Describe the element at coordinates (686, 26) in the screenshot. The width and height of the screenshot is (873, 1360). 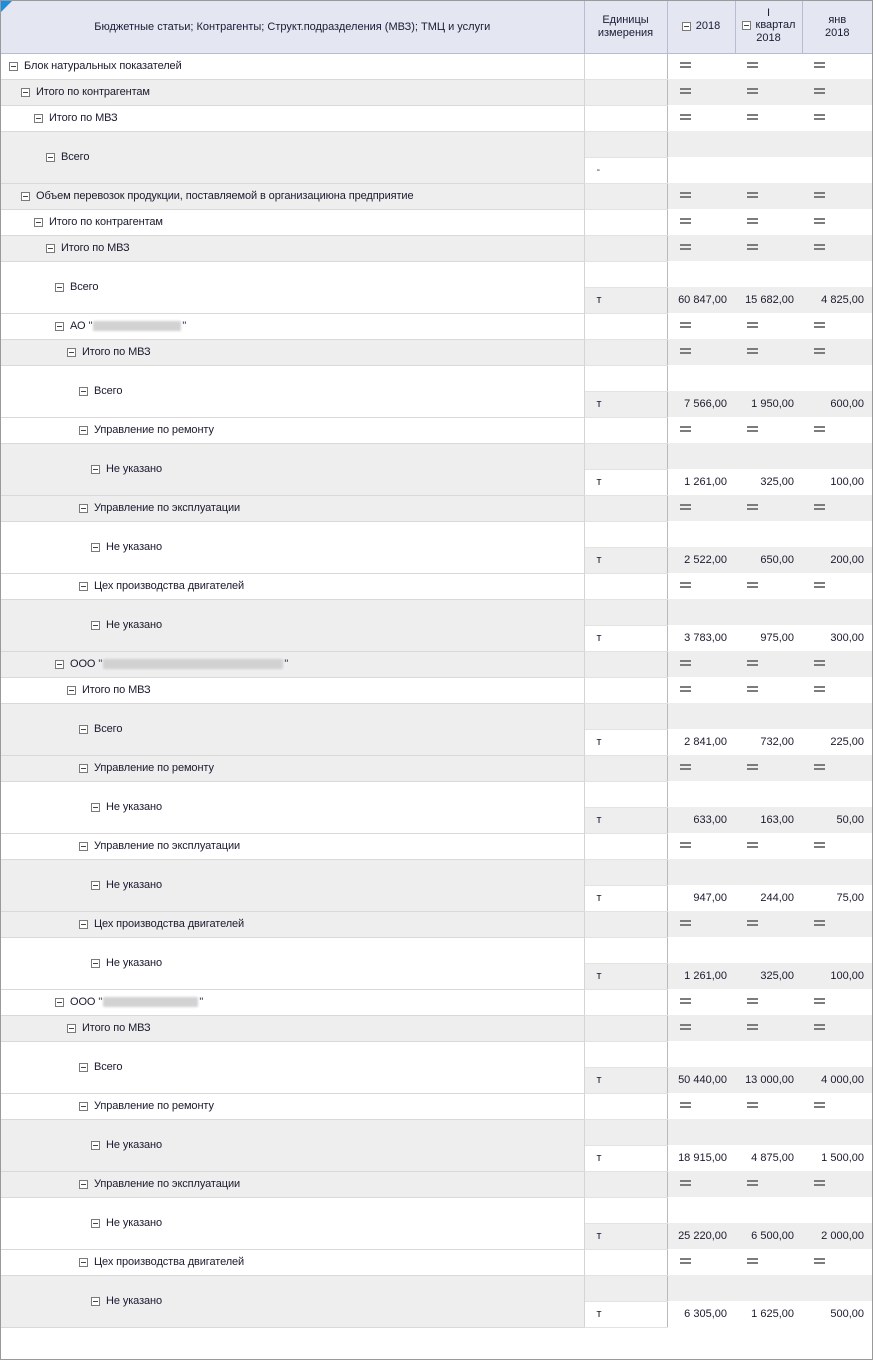
I see `collapse-year-icon` at that location.